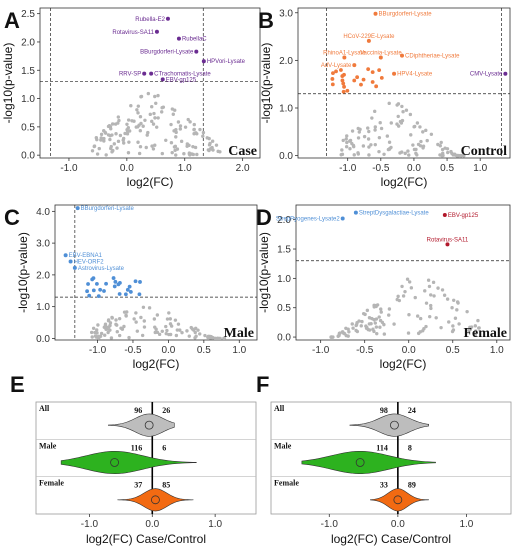  What do you see at coordinates (348, 168) in the screenshot?
I see `x-tick-label: -1.0` at bounding box center [348, 168].